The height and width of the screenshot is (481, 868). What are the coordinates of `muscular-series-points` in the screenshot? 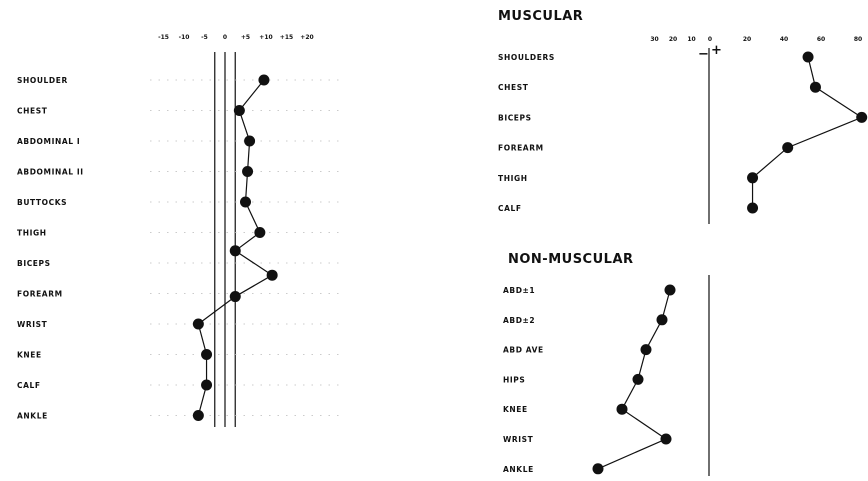 It's located at (807, 132).